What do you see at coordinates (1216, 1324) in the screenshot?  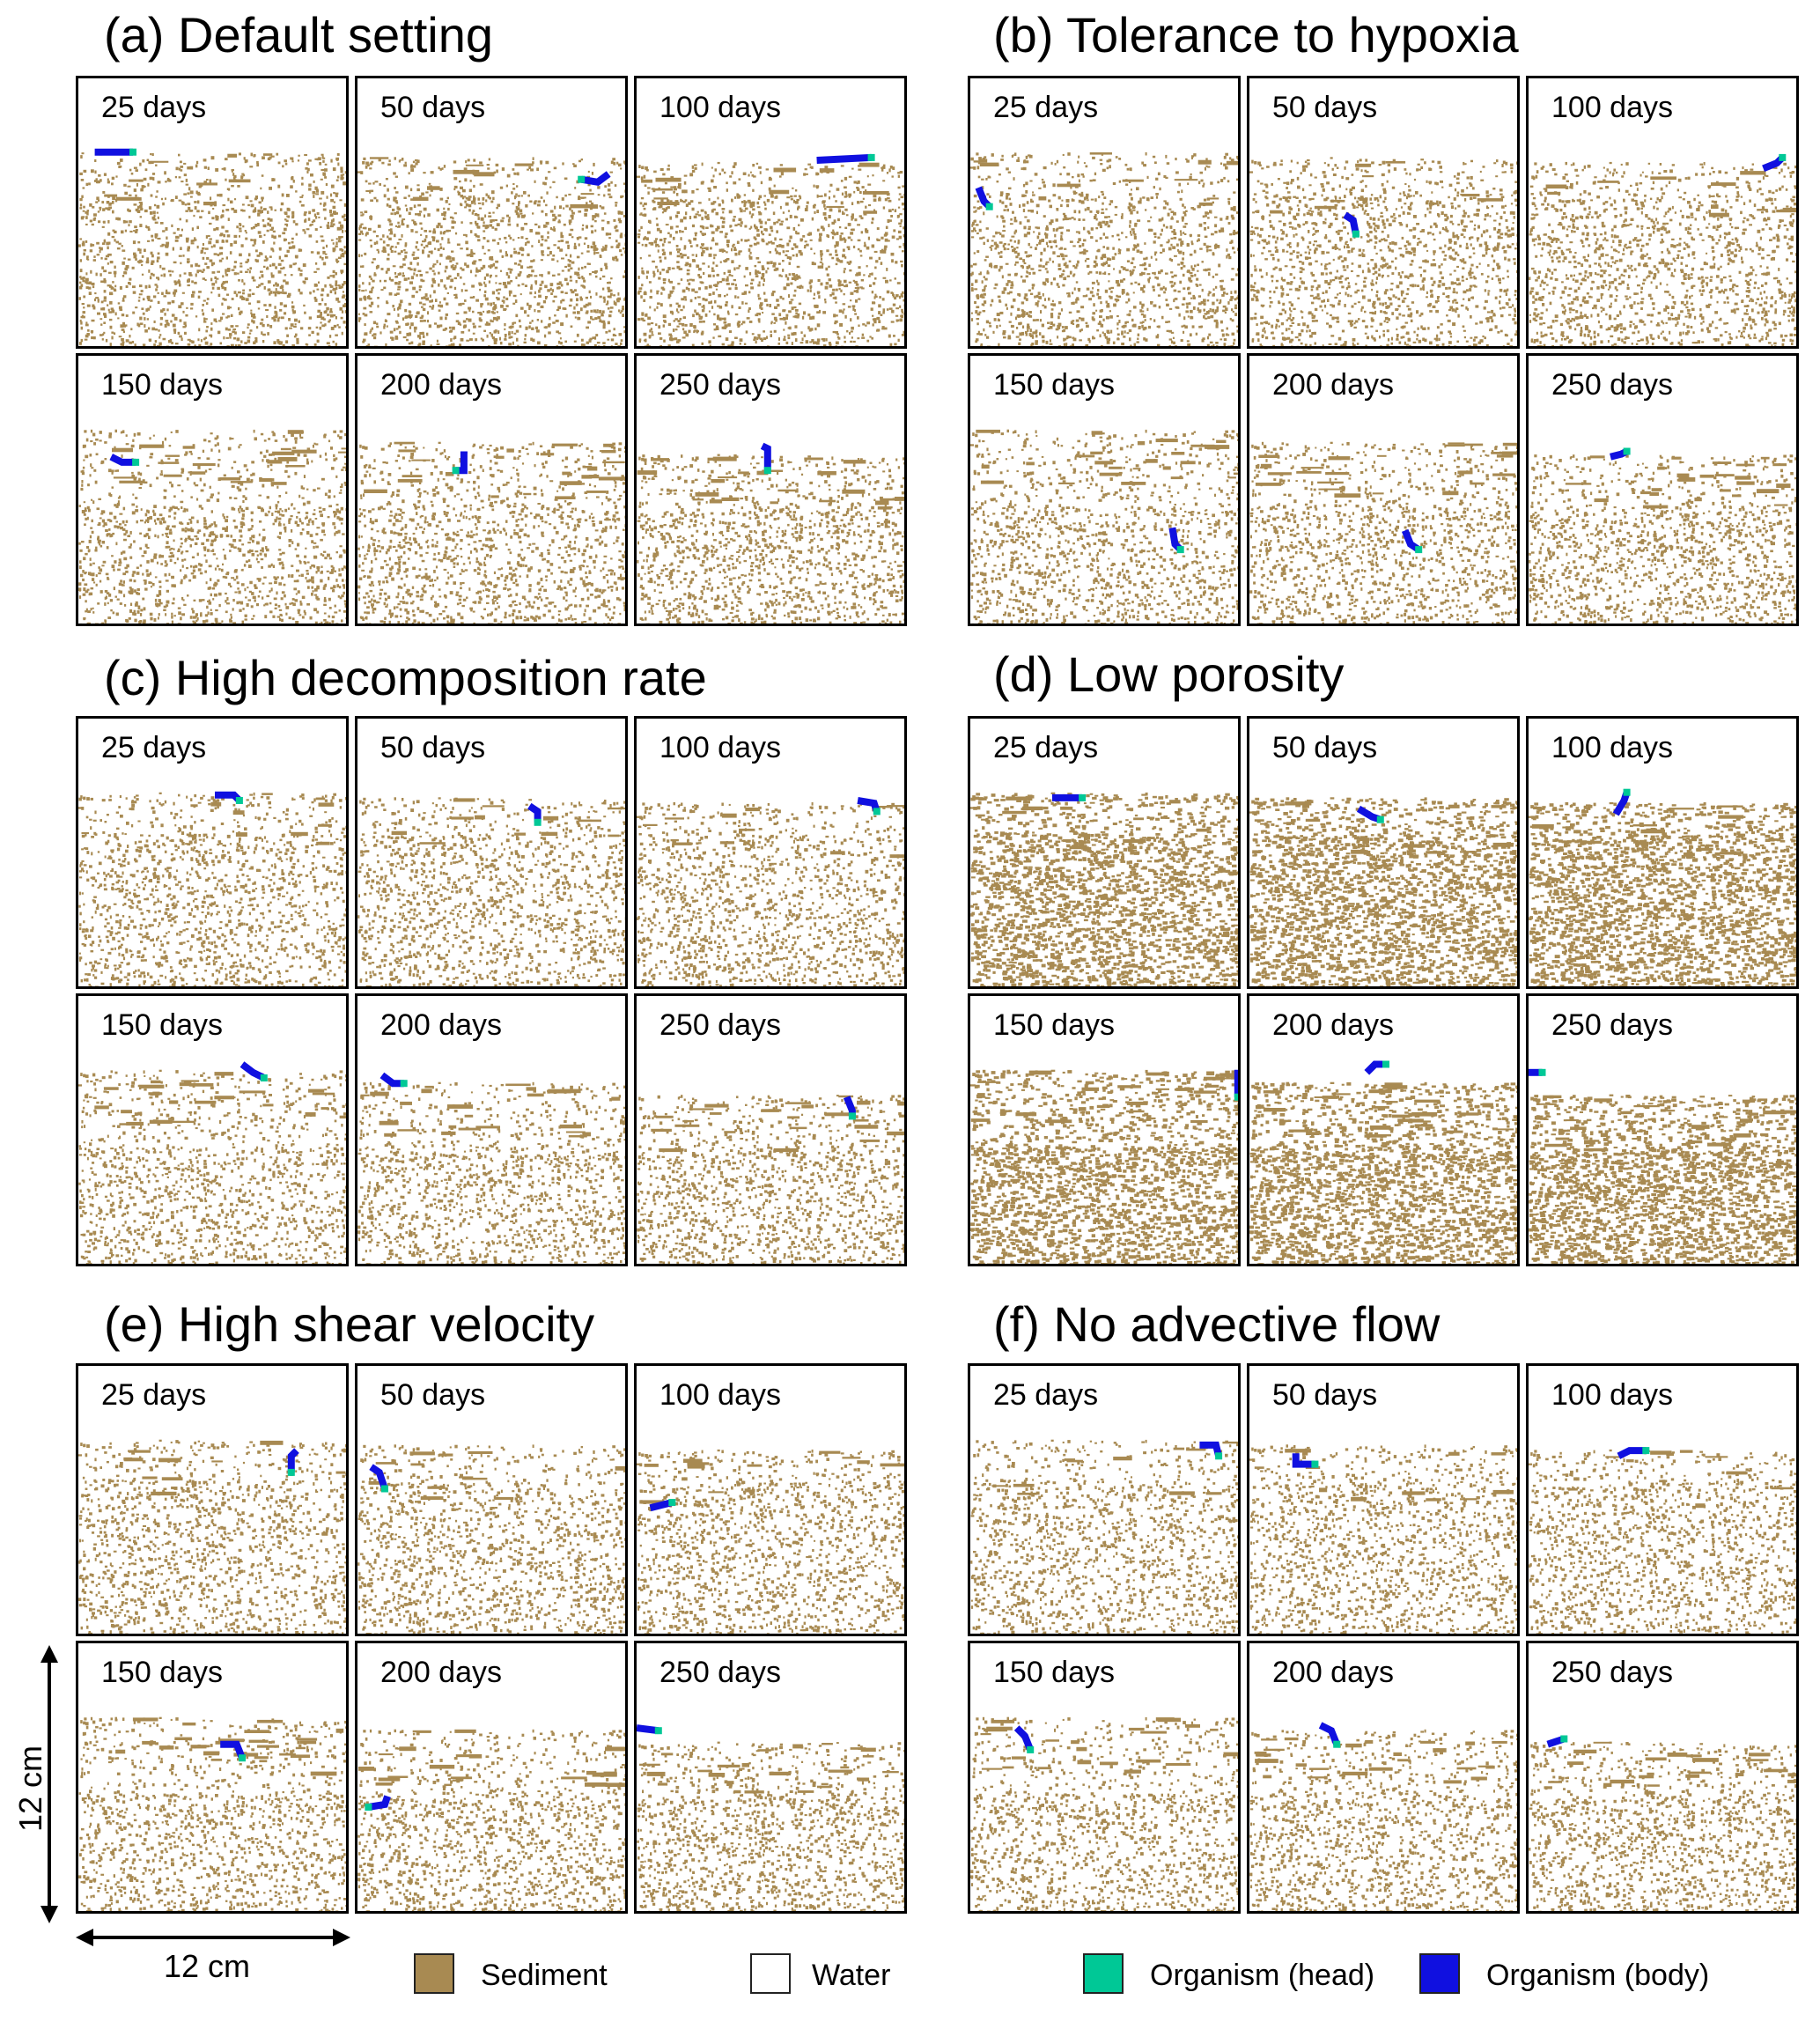 I see `group-title-f: (f) No advective flow` at bounding box center [1216, 1324].